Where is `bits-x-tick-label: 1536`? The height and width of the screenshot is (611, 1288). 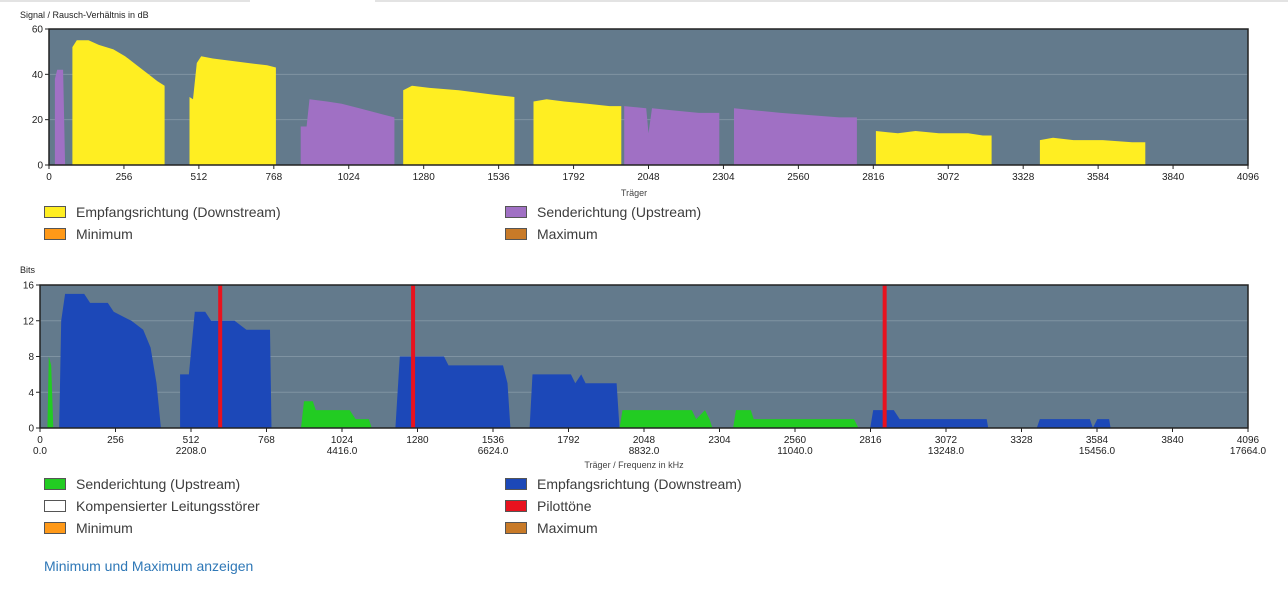 bits-x-tick-label: 1536 is located at coordinates (493, 440).